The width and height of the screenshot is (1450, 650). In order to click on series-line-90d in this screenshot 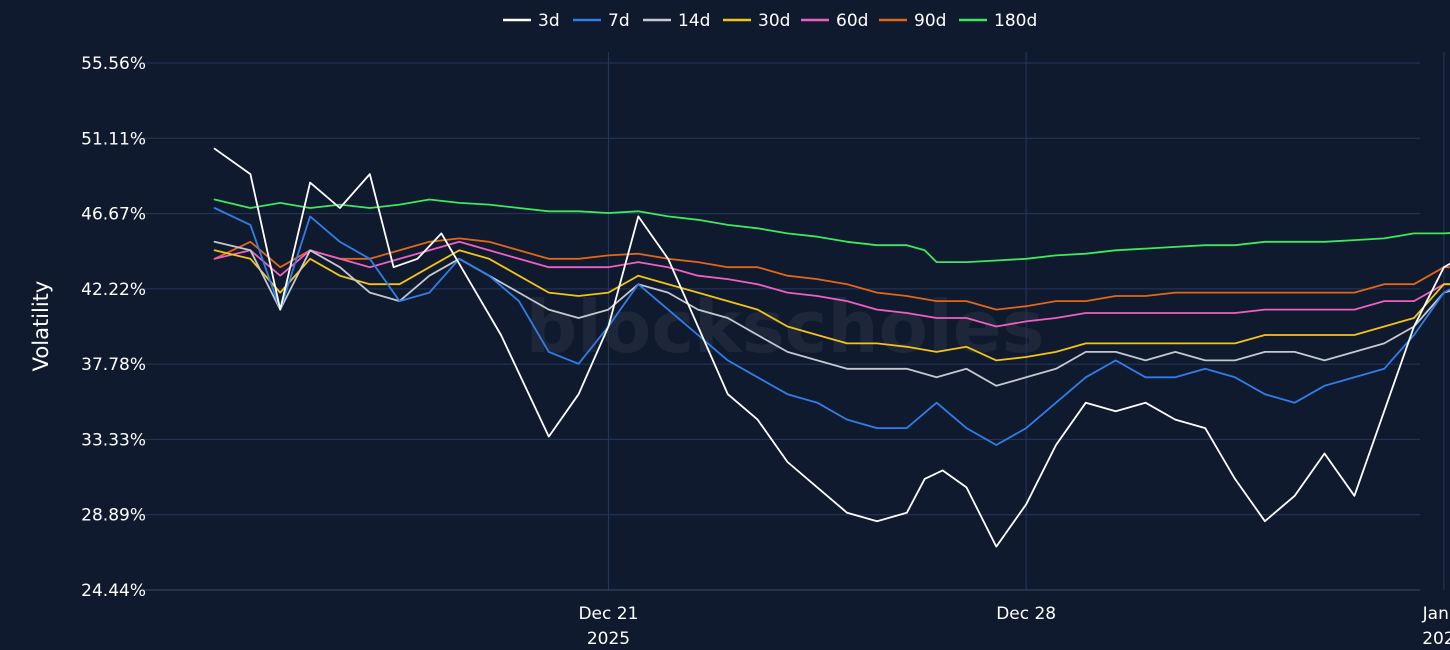, I will do `click(831, 274)`.